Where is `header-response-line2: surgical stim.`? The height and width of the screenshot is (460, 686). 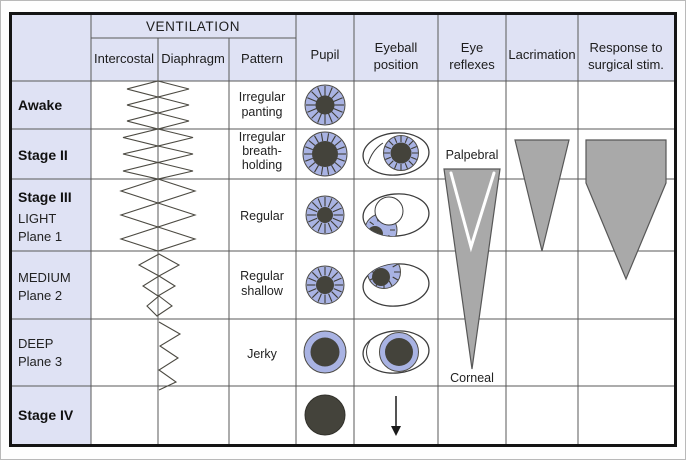
header-response-line2: surgical stim. is located at coordinates (626, 64).